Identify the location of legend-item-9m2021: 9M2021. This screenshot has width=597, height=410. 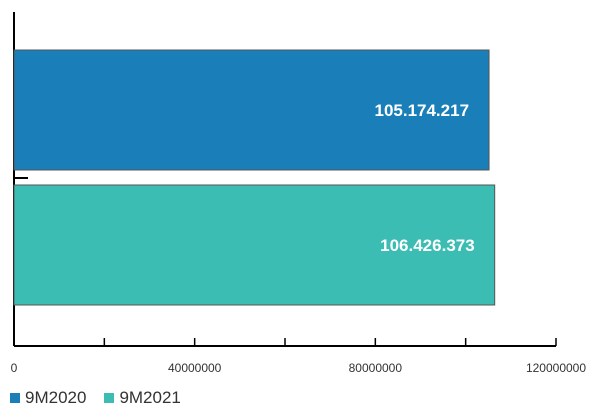
(142, 398).